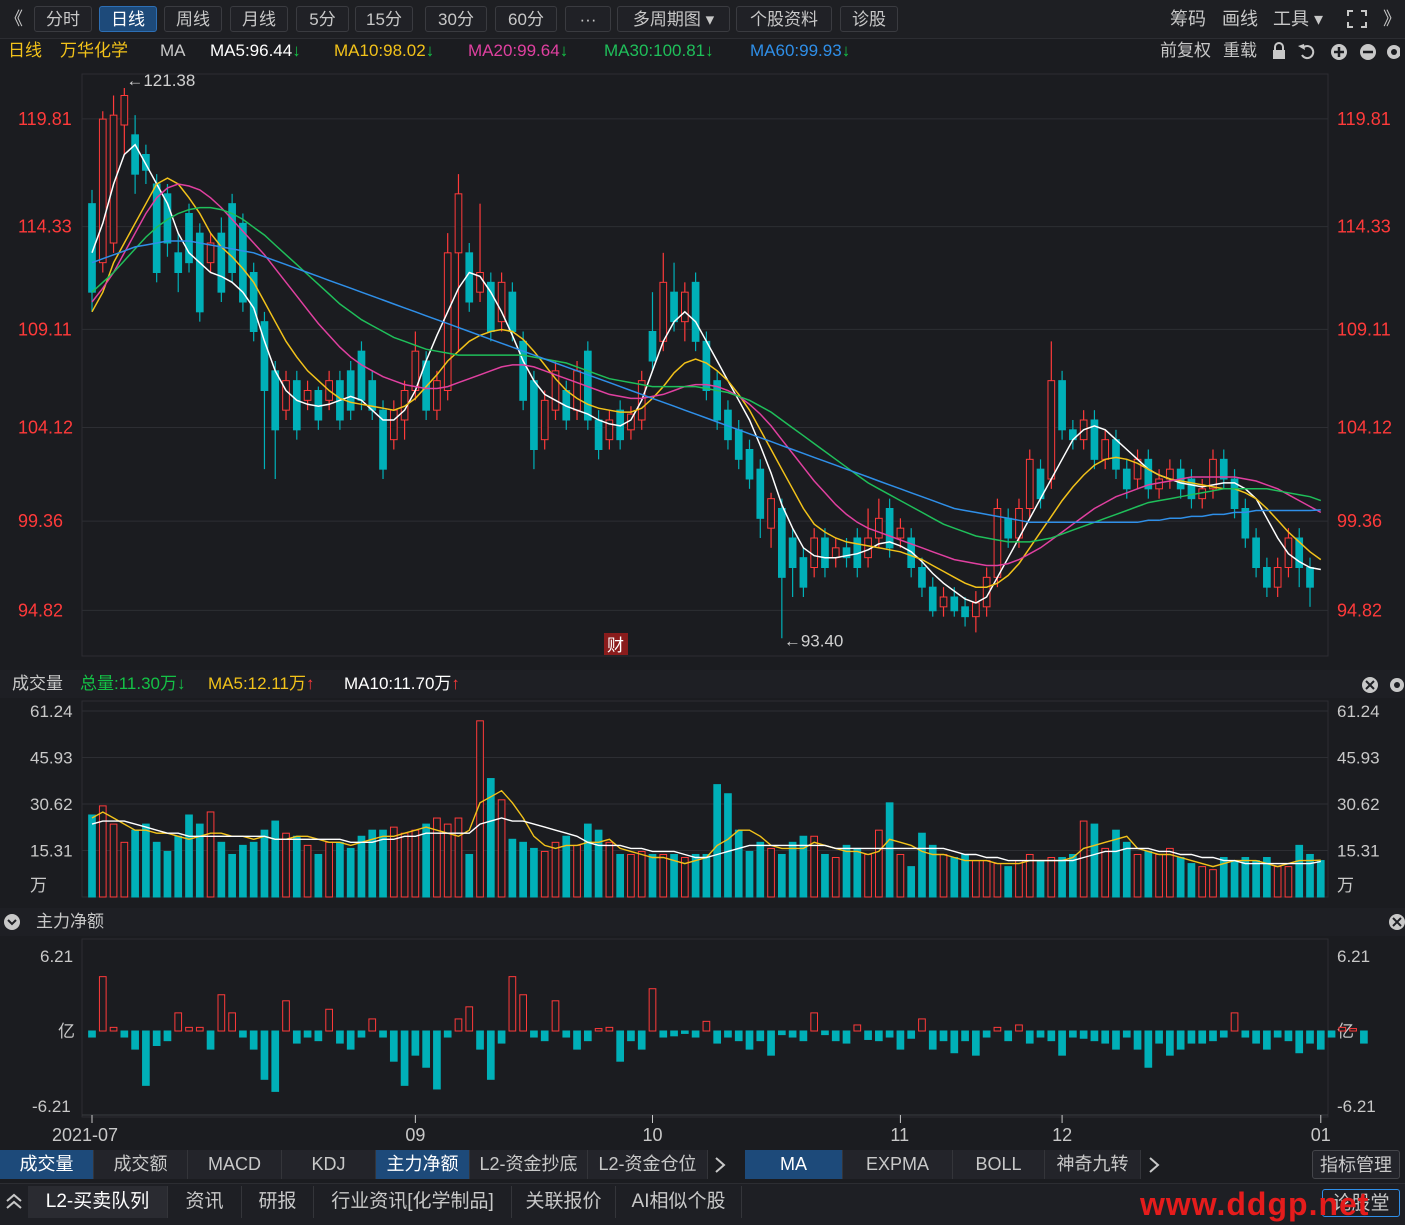  Describe the element at coordinates (588, 19) in the screenshot. I see `period-tab: ···` at that location.